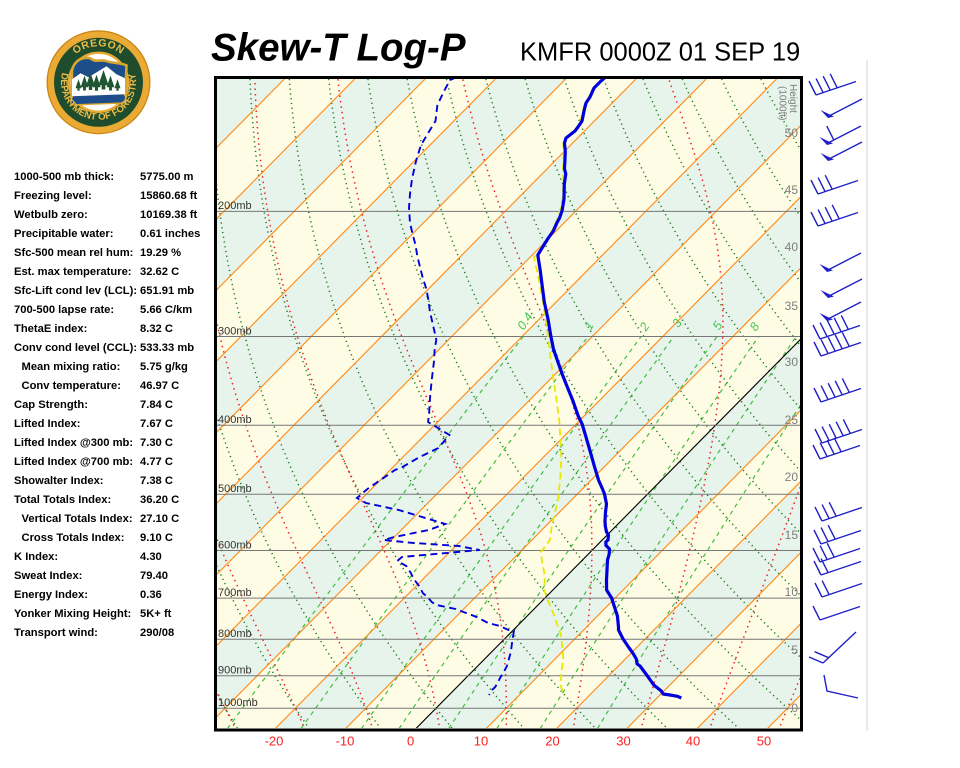 The image size is (960, 768). What do you see at coordinates (156, 424) in the screenshot?
I see `svg-text: 7.67 C` at bounding box center [156, 424].